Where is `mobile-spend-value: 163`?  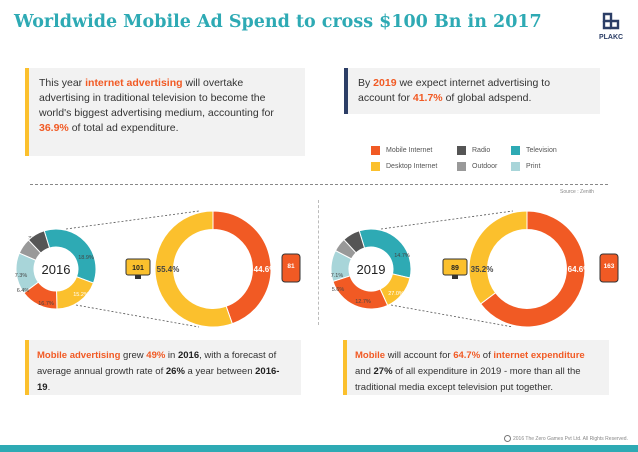 mobile-spend-value: 163 is located at coordinates (609, 266).